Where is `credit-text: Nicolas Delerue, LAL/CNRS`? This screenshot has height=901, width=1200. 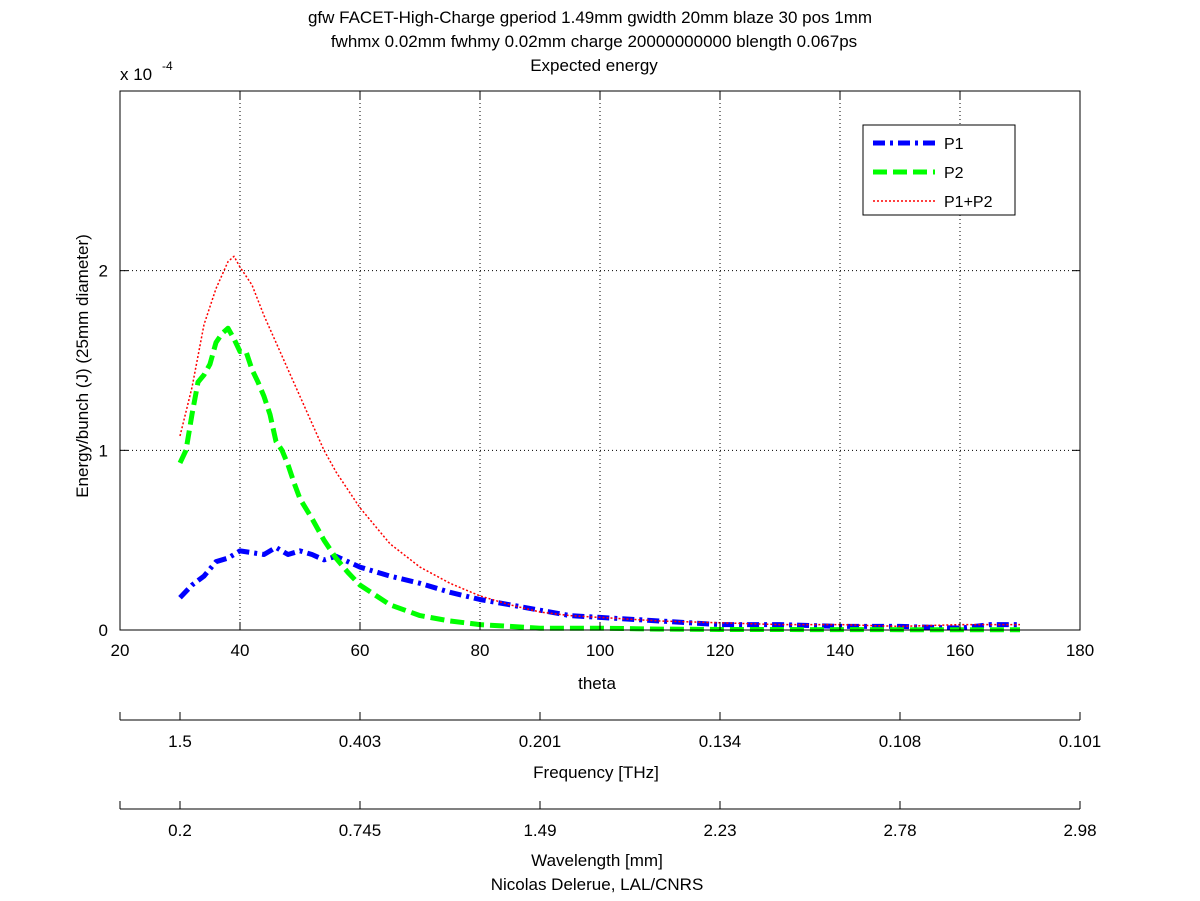 credit-text: Nicolas Delerue, LAL/CNRS is located at coordinates (597, 884).